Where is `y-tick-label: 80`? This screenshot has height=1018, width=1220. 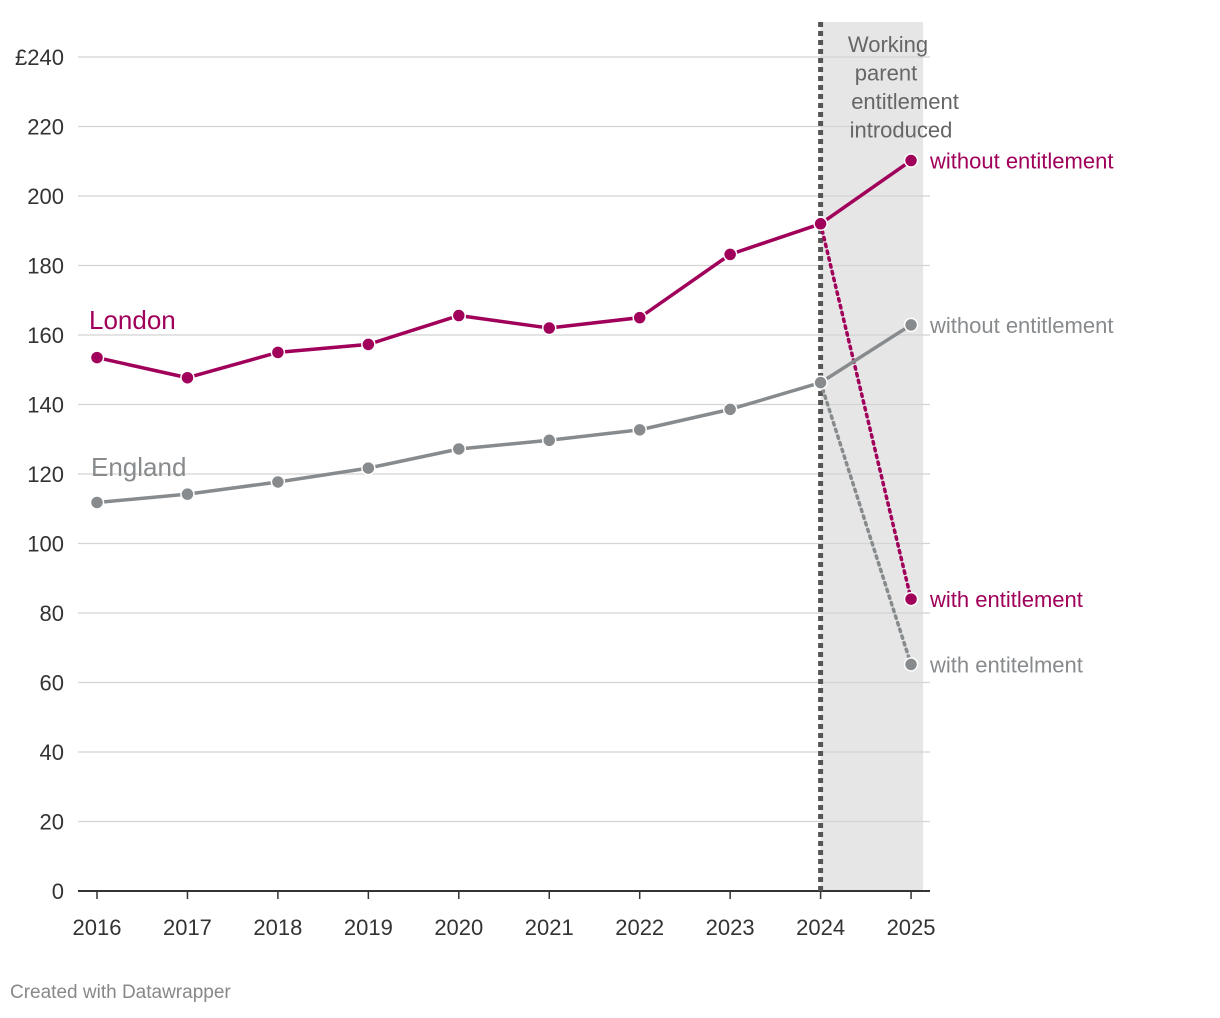
y-tick-label: 80 is located at coordinates (52, 613).